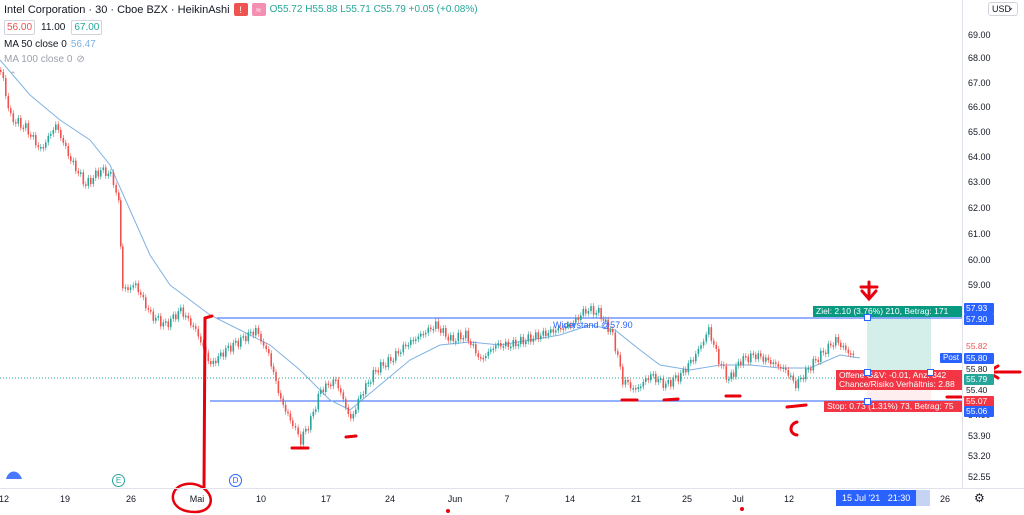 This screenshot has height=515, width=1024. I want to click on stop-handle, so click(867, 401).